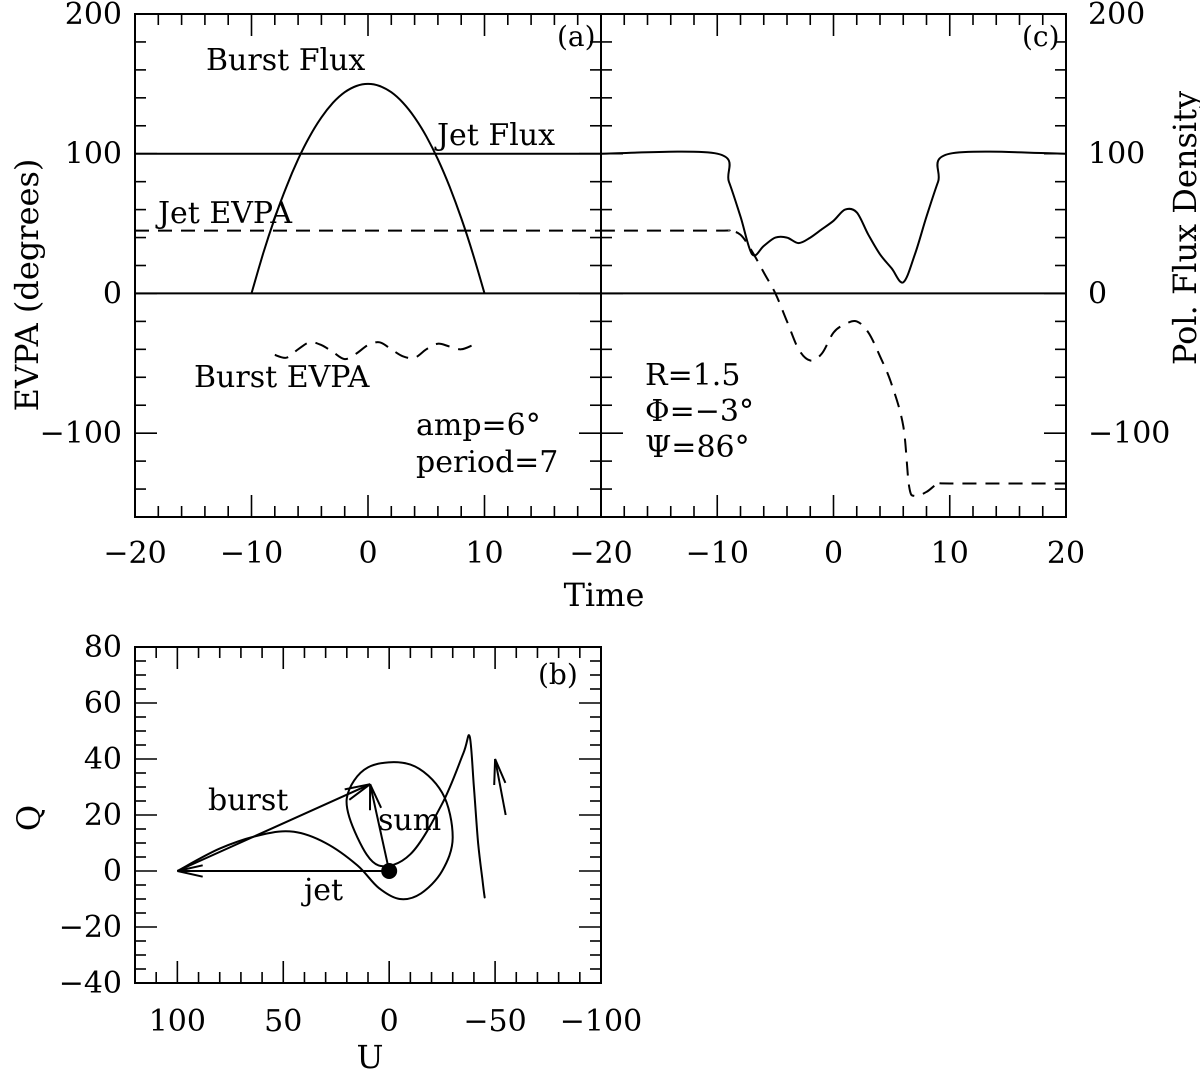 Image resolution: width=1200 pixels, height=1073 pixels. Describe the element at coordinates (604, 595) in the screenshot. I see `x-axis-title-top: Time` at that location.